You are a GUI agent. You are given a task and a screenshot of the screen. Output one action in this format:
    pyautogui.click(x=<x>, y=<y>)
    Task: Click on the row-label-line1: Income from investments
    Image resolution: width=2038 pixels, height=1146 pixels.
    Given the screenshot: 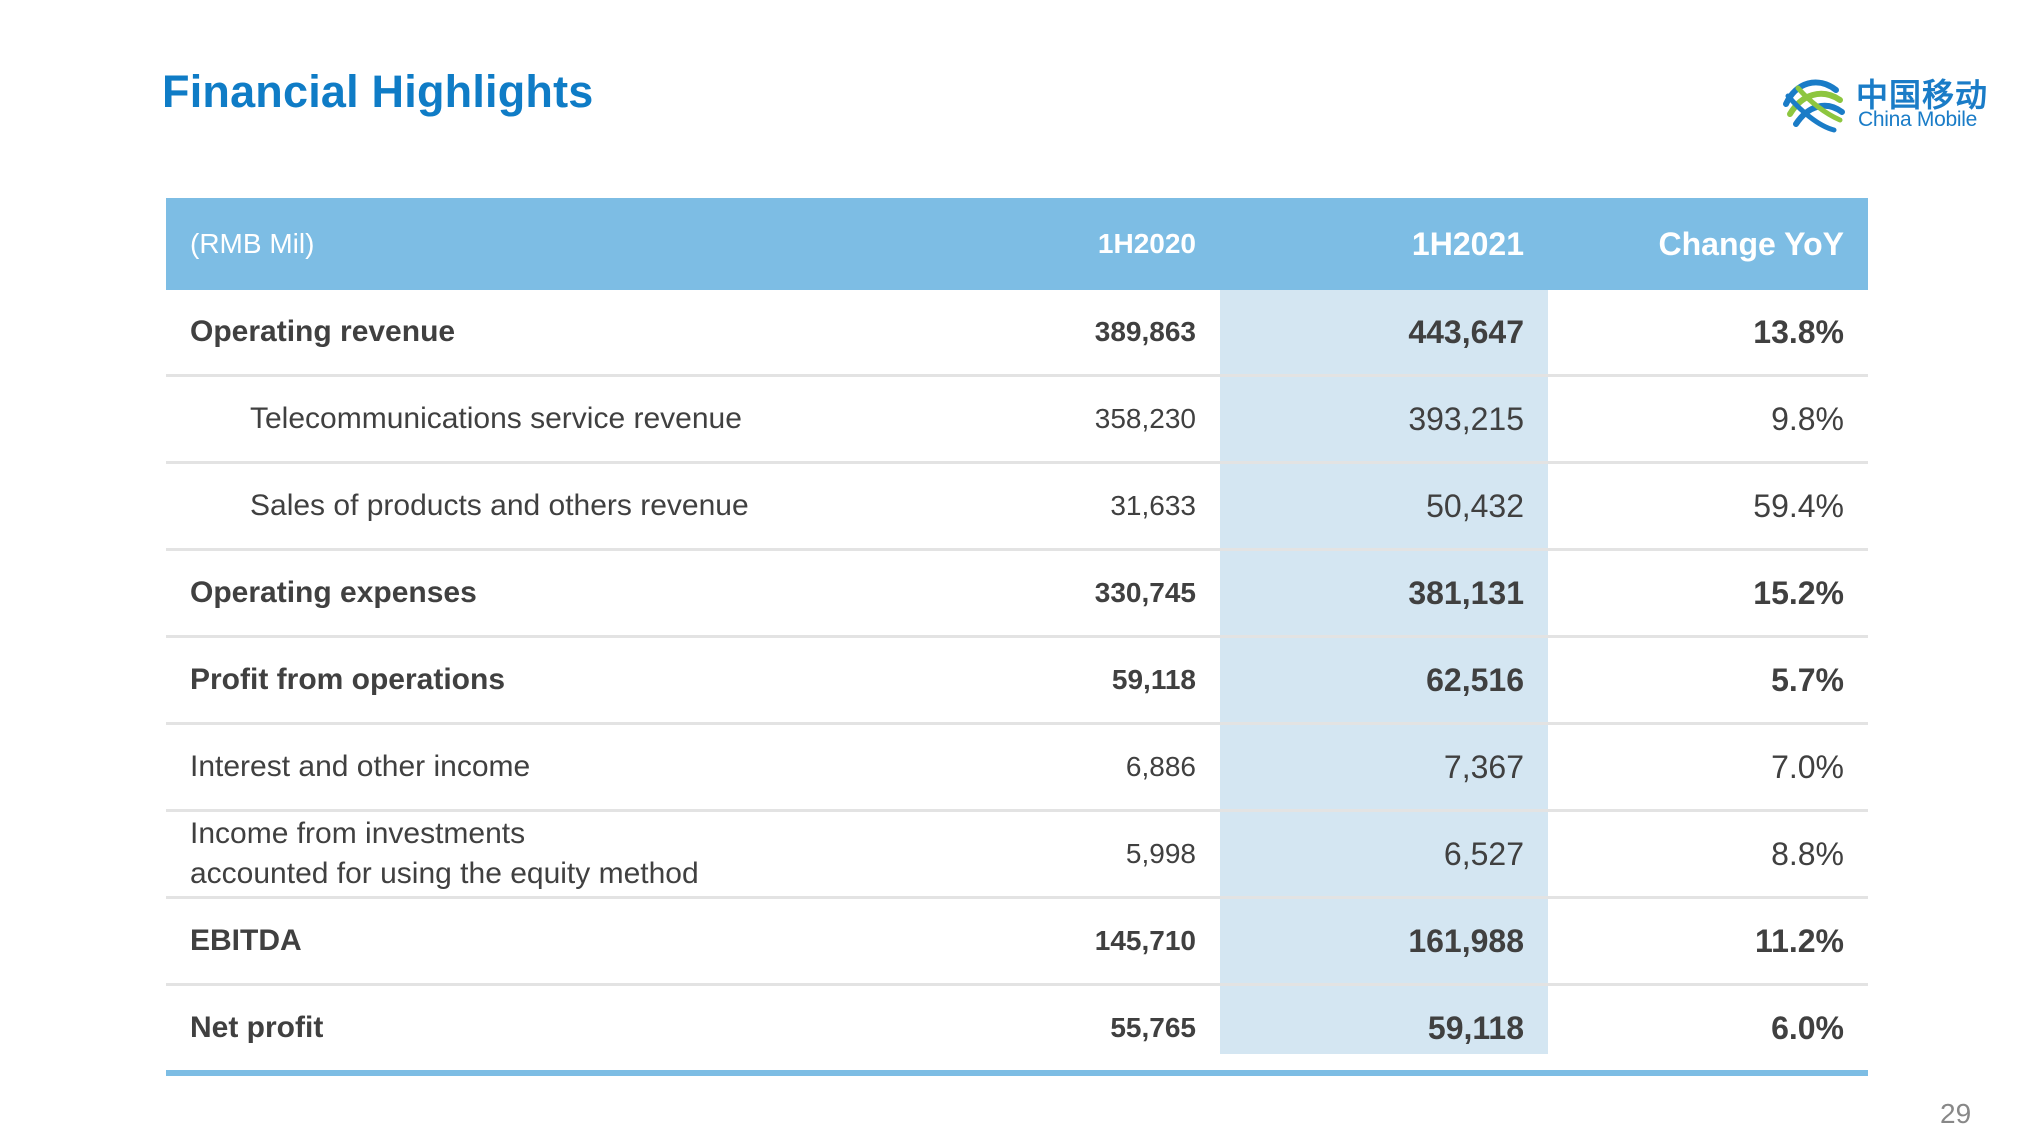 What is the action you would take?
    pyautogui.click(x=358, y=833)
    